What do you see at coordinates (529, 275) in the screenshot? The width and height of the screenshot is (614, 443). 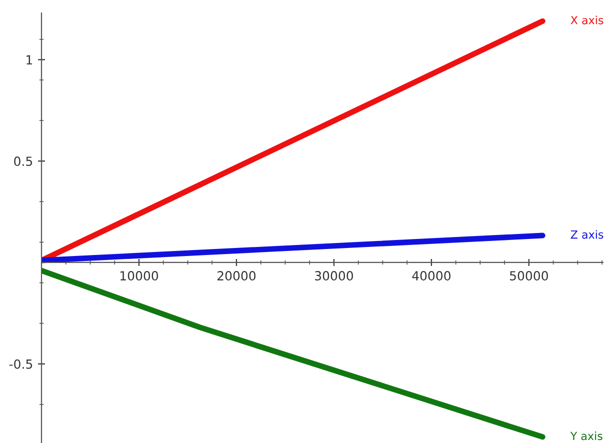 I see `x-tick-label: 50000` at bounding box center [529, 275].